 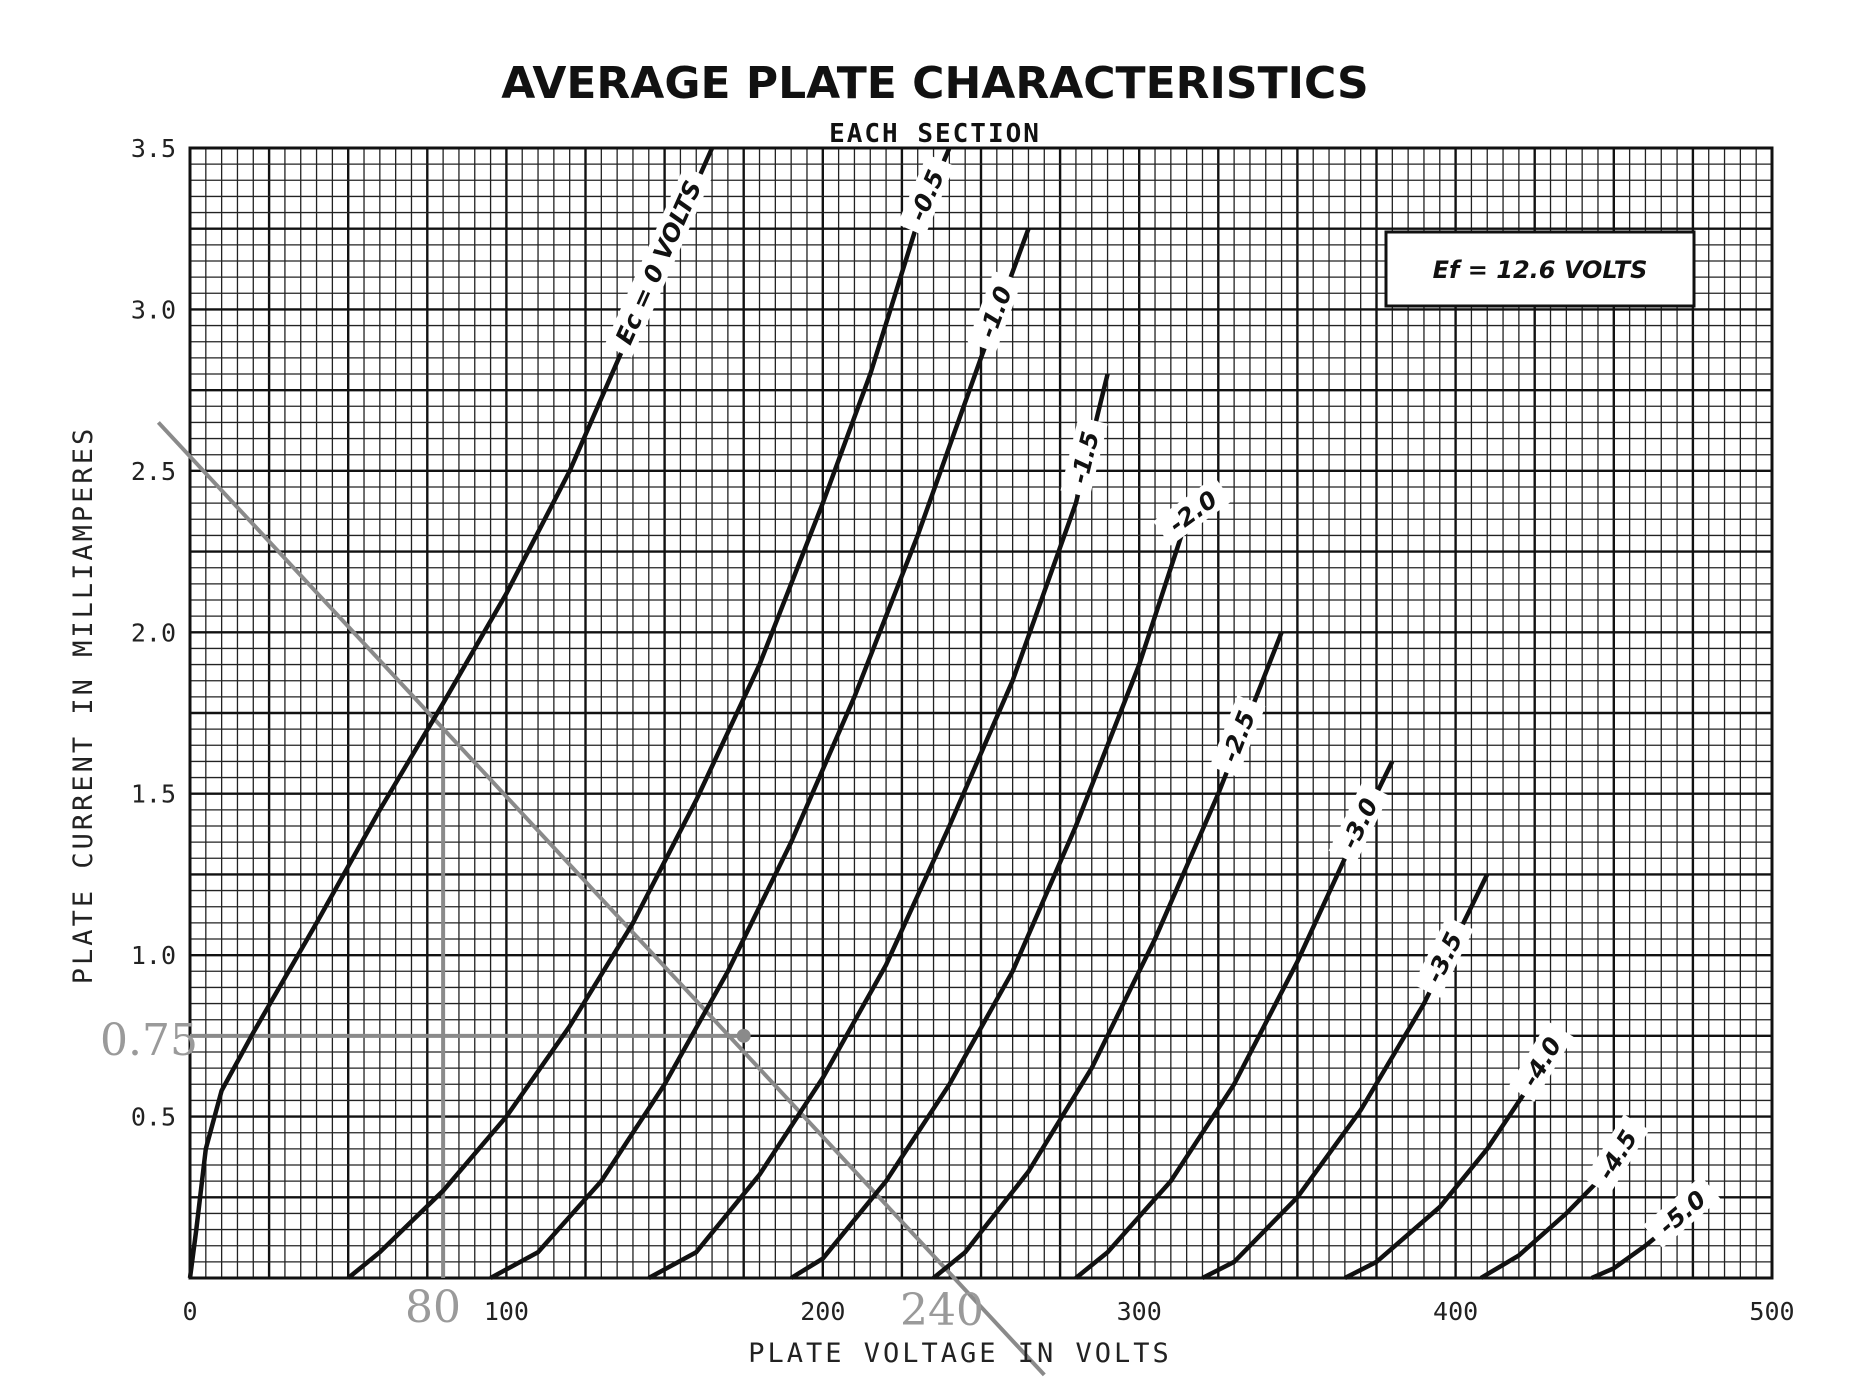 I want to click on curve-label-group: -1.5, so click(x=1084, y=457).